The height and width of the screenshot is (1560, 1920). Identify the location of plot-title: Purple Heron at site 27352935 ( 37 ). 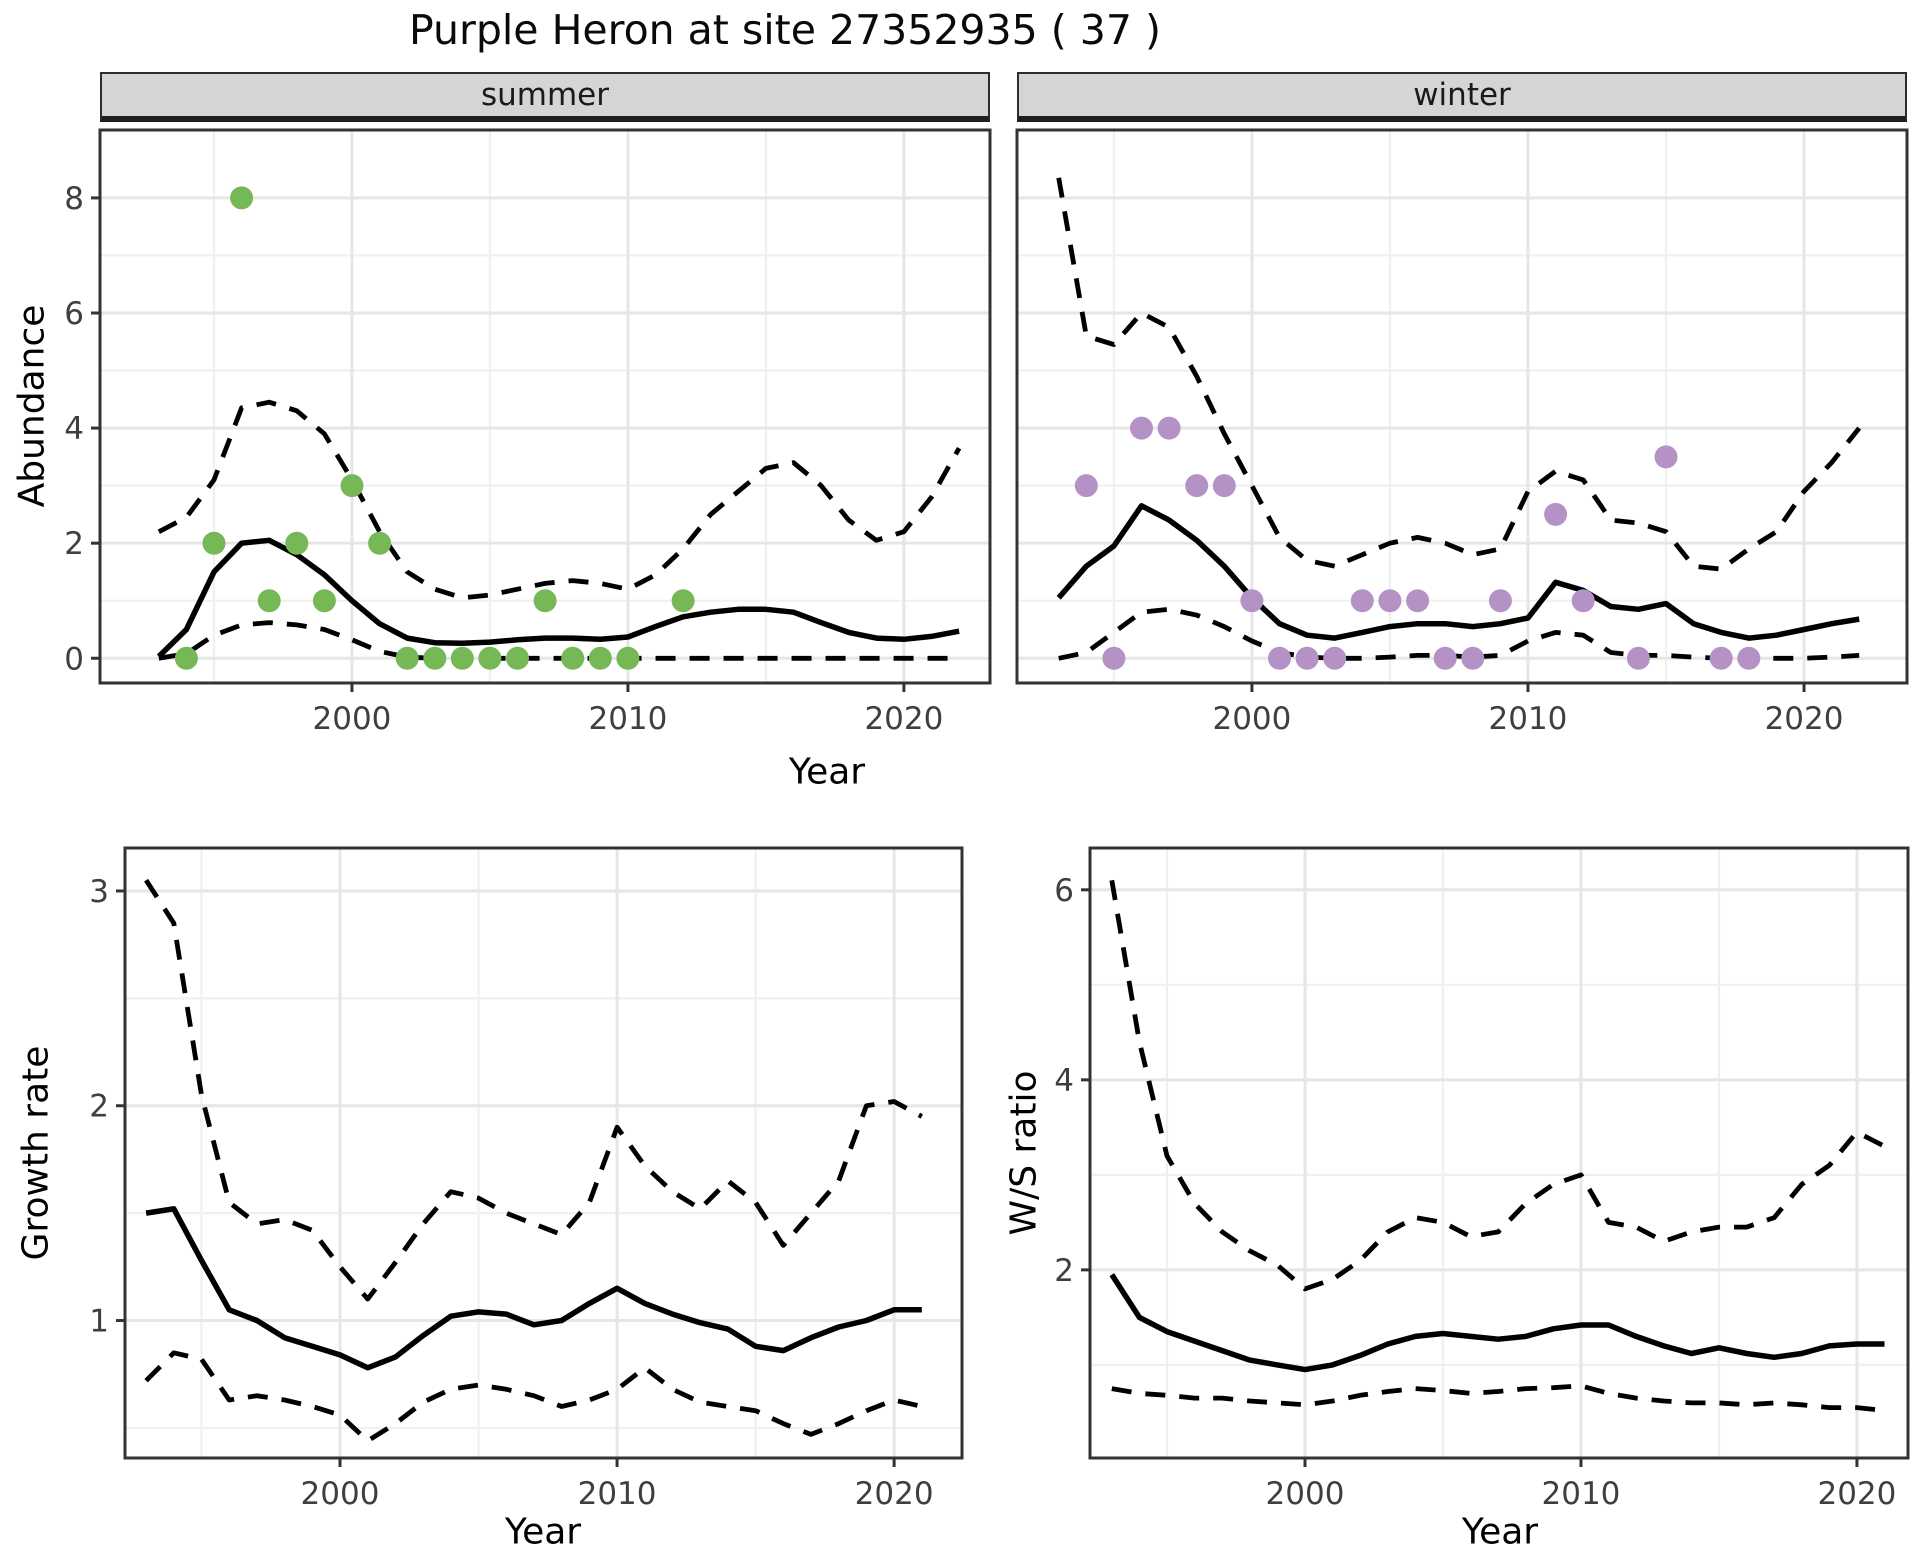
(785, 30).